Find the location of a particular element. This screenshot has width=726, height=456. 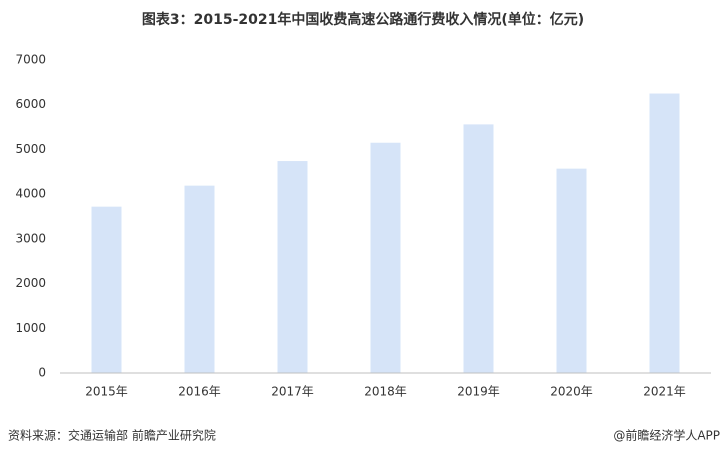

x-tick-label: 2015年 is located at coordinates (106, 392).